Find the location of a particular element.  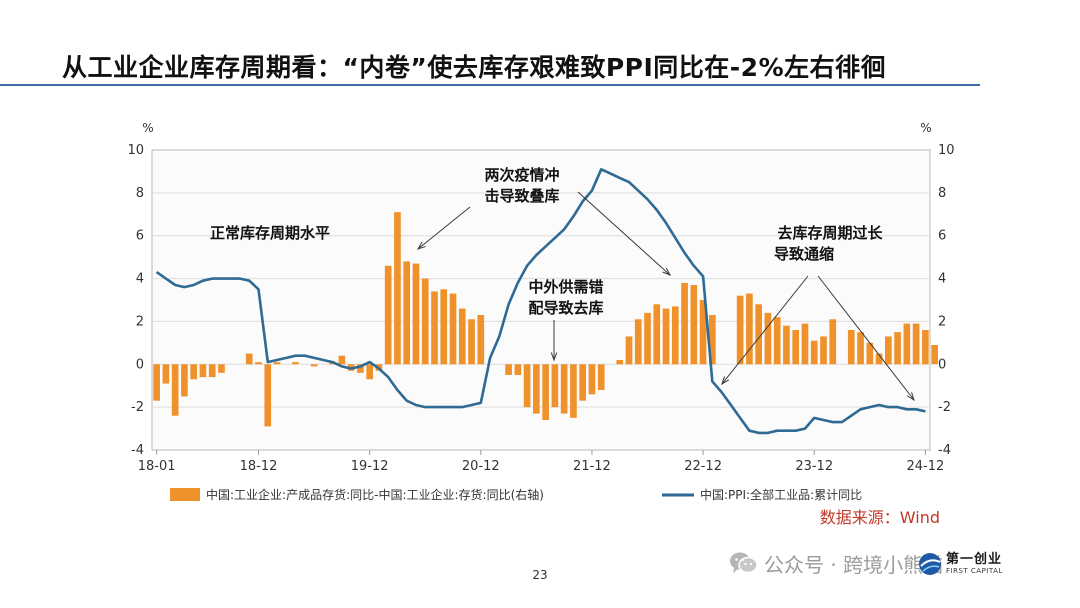

y-left-tick-label: 4 is located at coordinates (140, 279).